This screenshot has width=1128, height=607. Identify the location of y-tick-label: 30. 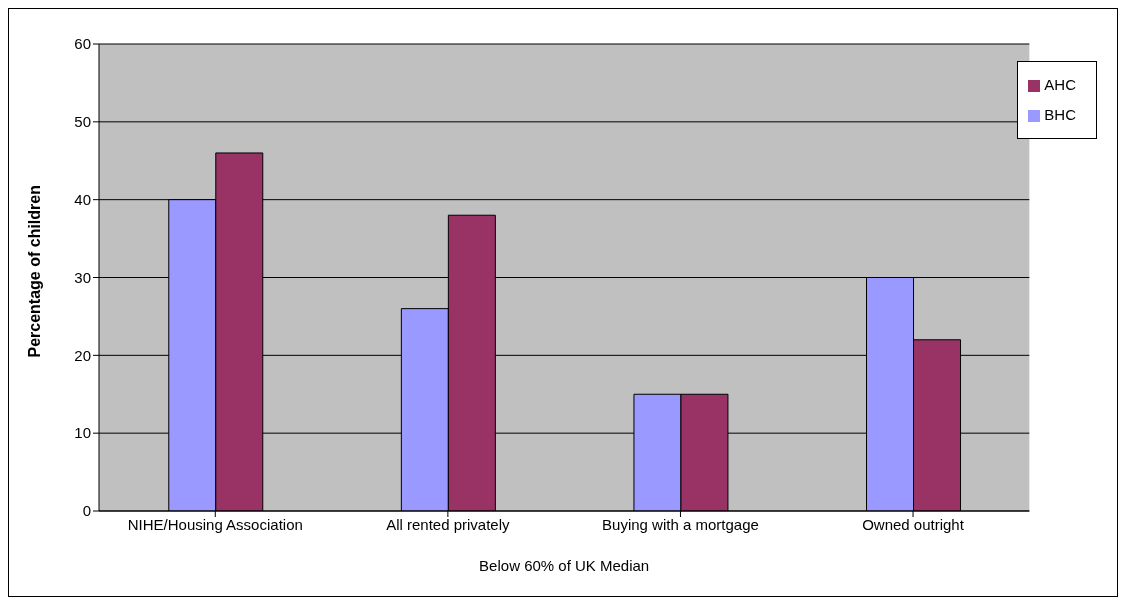
(82, 277).